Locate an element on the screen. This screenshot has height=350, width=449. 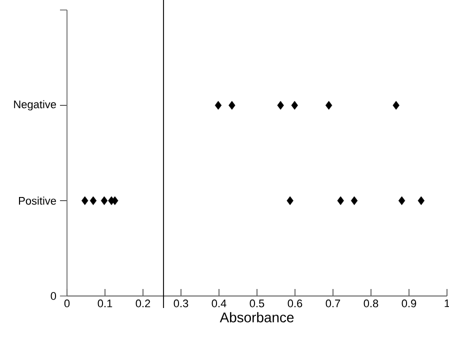
x-tick-label: 0 is located at coordinates (67, 304).